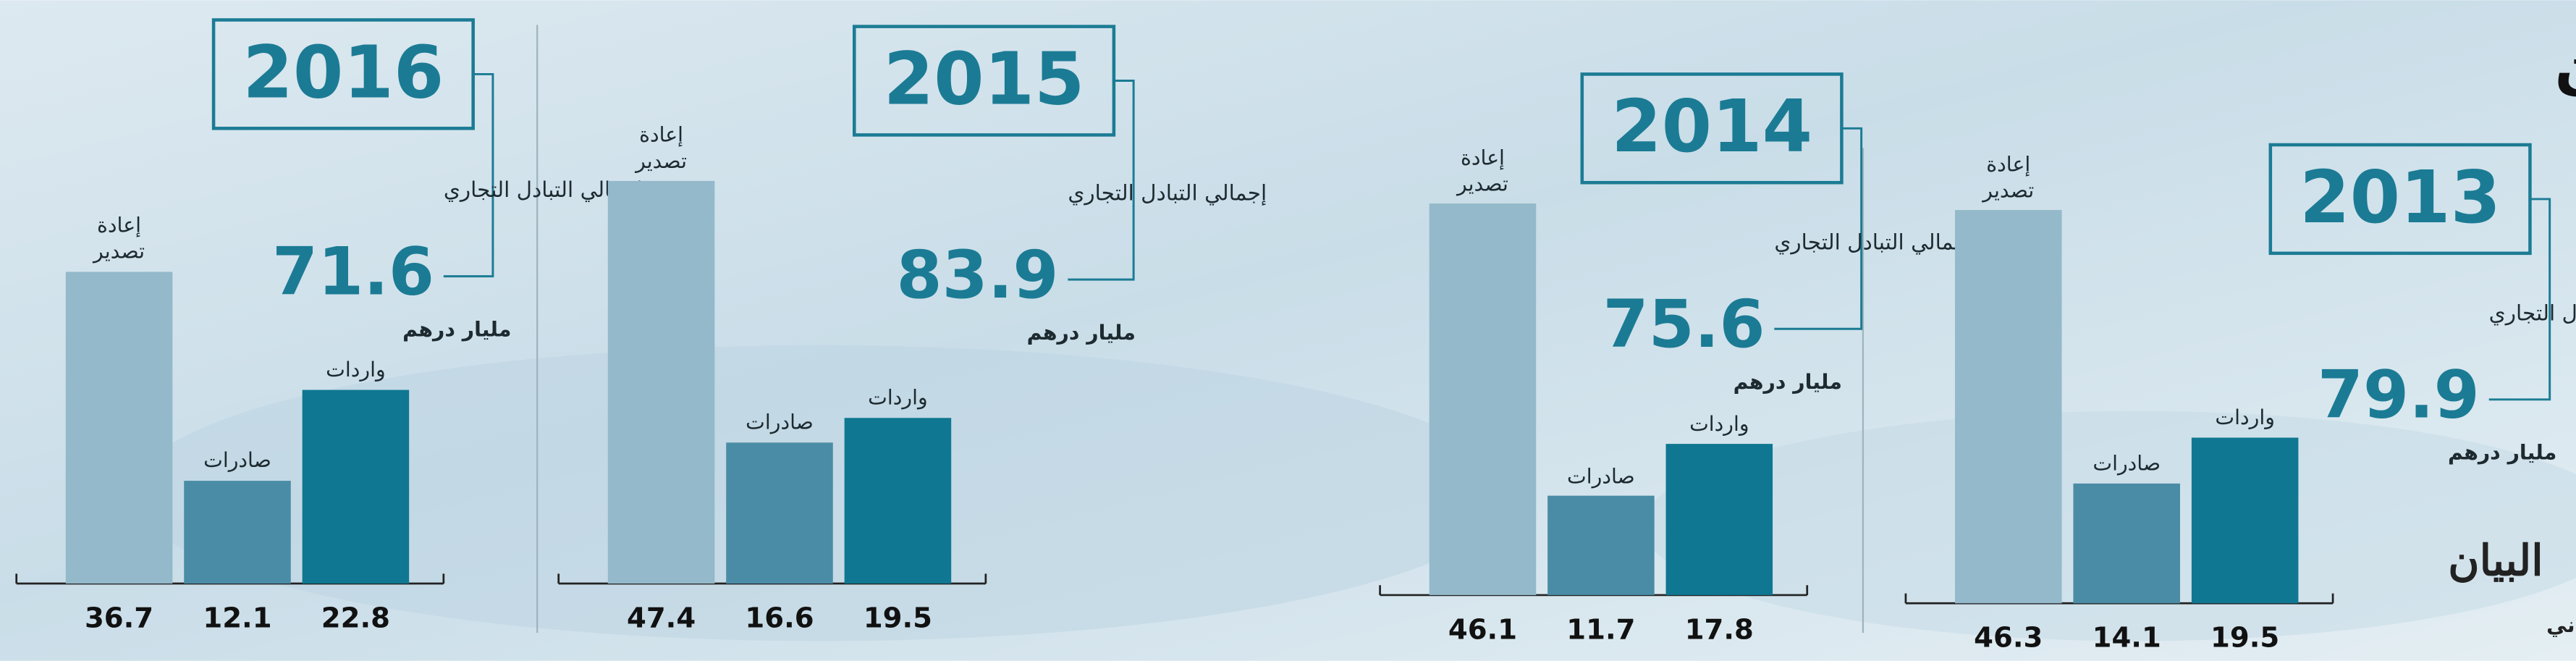 The image size is (2576, 661). I want to click on value-label: 17.8, so click(1719, 629).